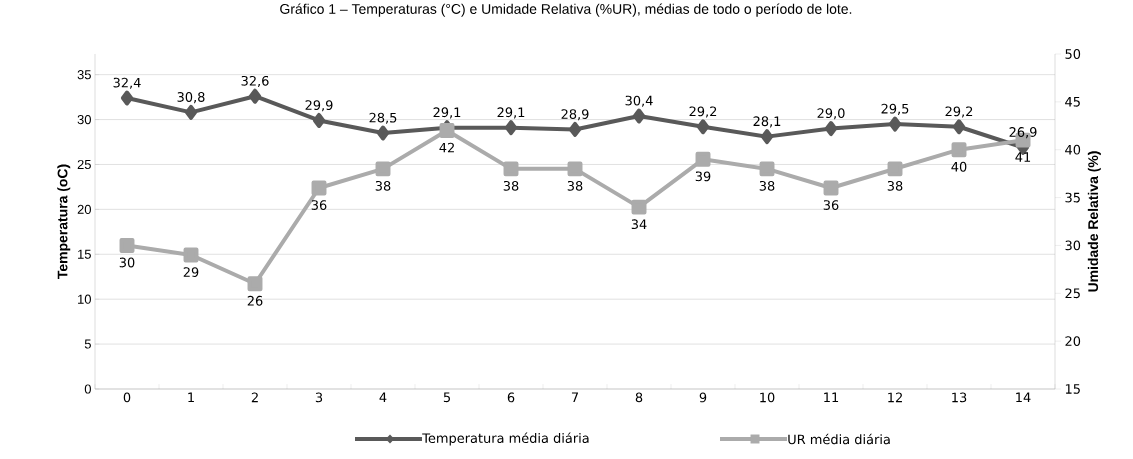 This screenshot has height=459, width=1133. Describe the element at coordinates (831, 114) in the screenshot. I see `data-label: 29,0` at that location.